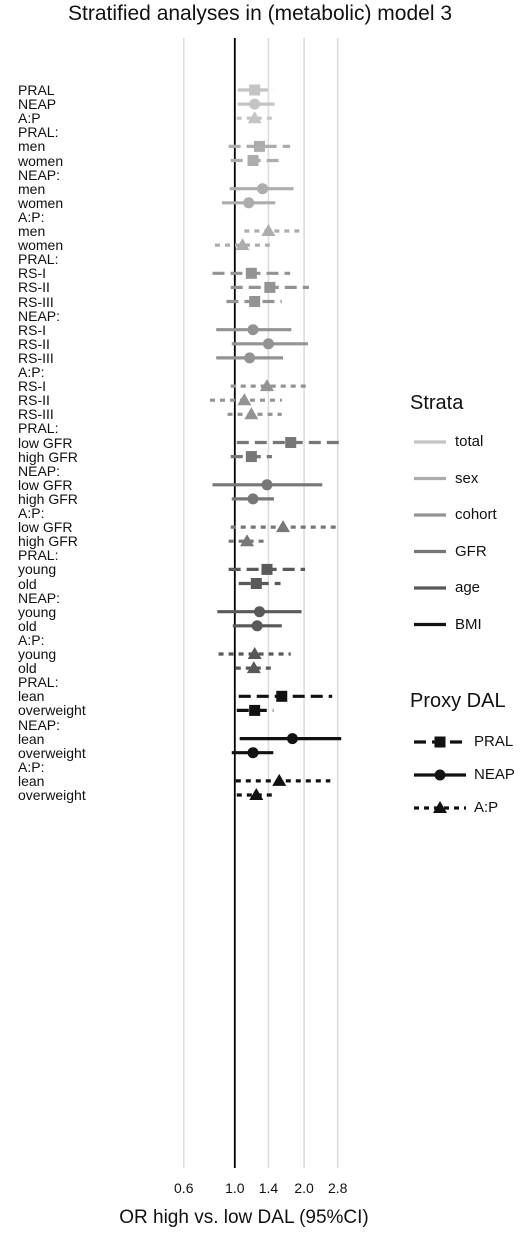  What do you see at coordinates (29, 118) in the screenshot?
I see `row-label: A:P` at bounding box center [29, 118].